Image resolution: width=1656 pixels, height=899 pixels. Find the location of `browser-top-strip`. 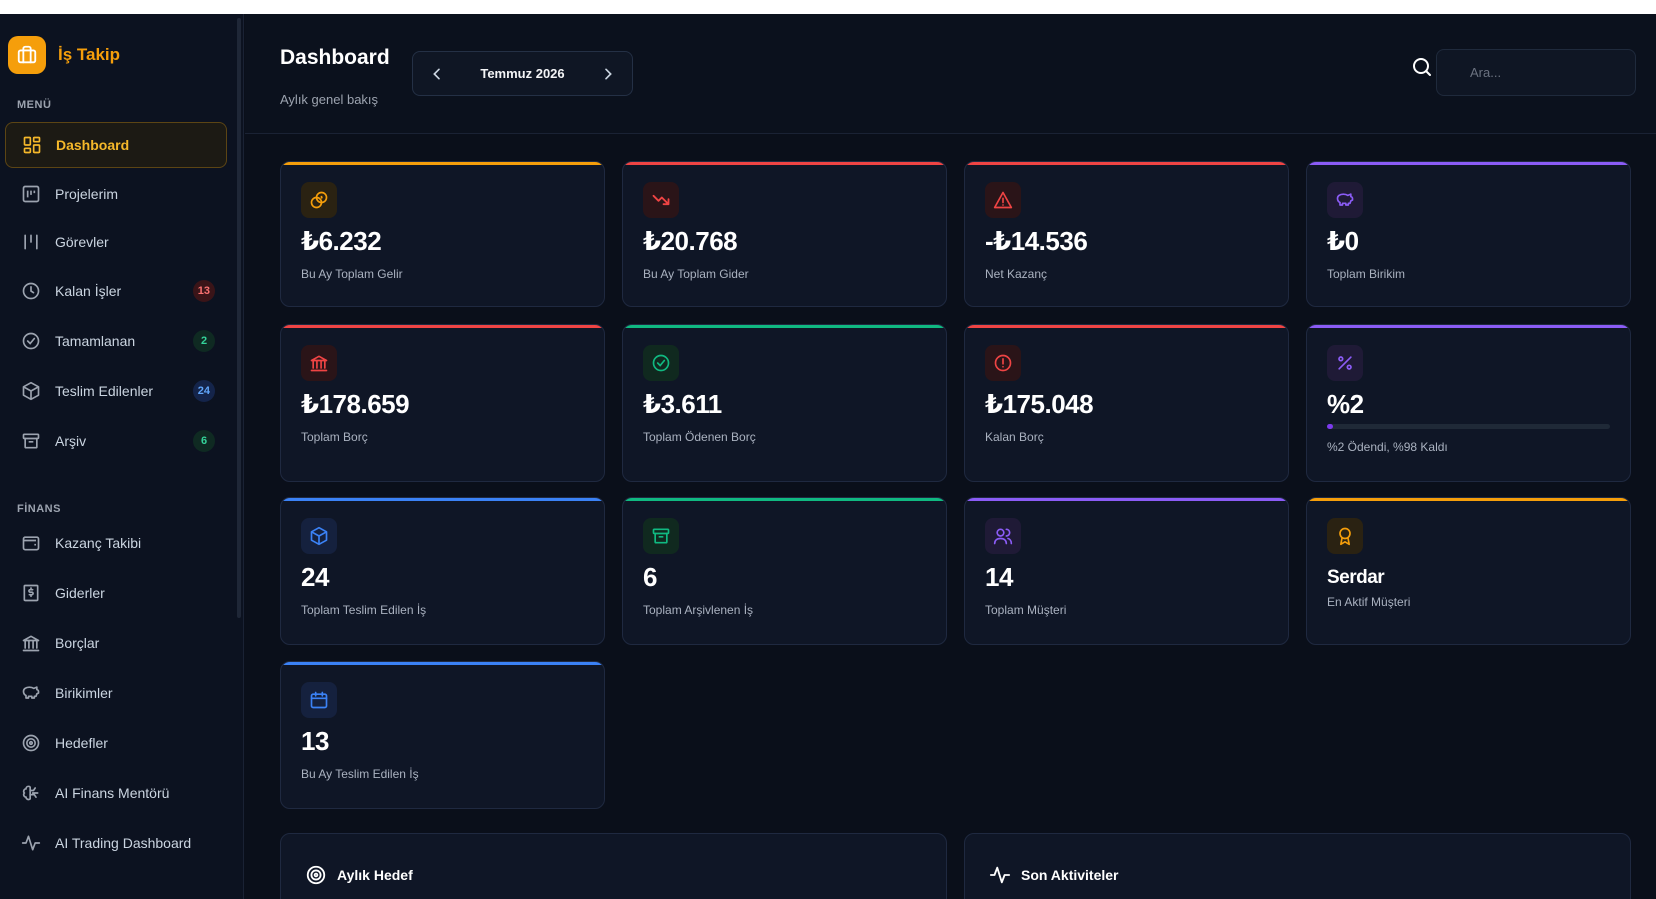

browser-top-strip is located at coordinates (828, 7).